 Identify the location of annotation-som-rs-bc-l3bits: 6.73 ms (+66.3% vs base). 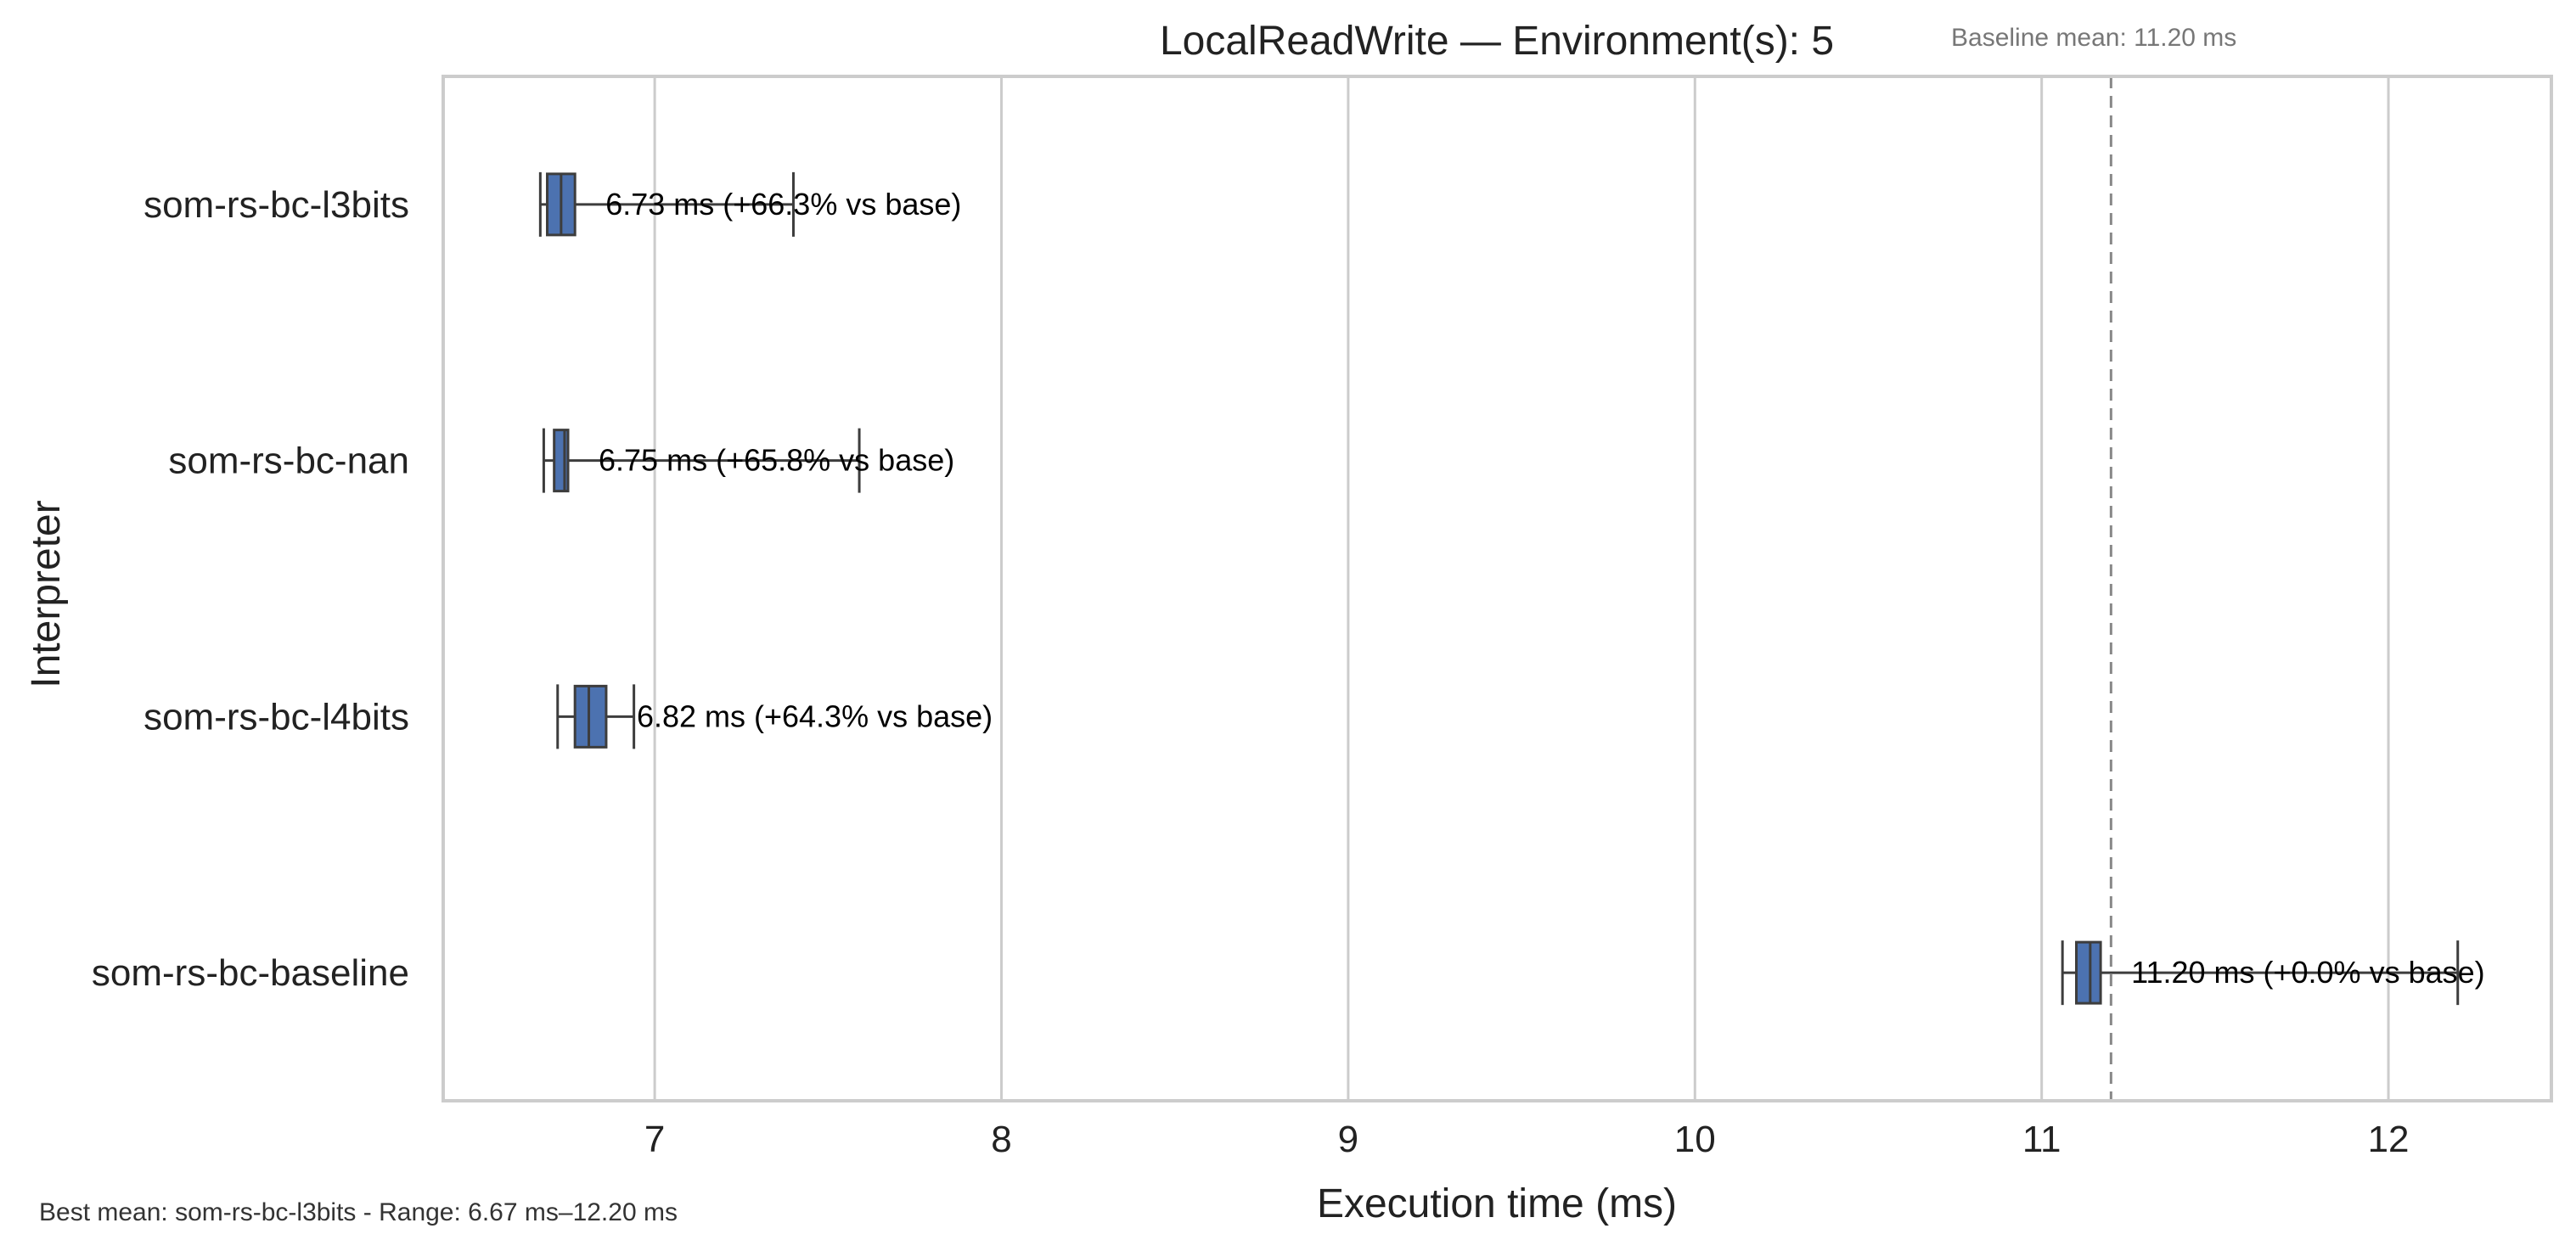
(783, 204).